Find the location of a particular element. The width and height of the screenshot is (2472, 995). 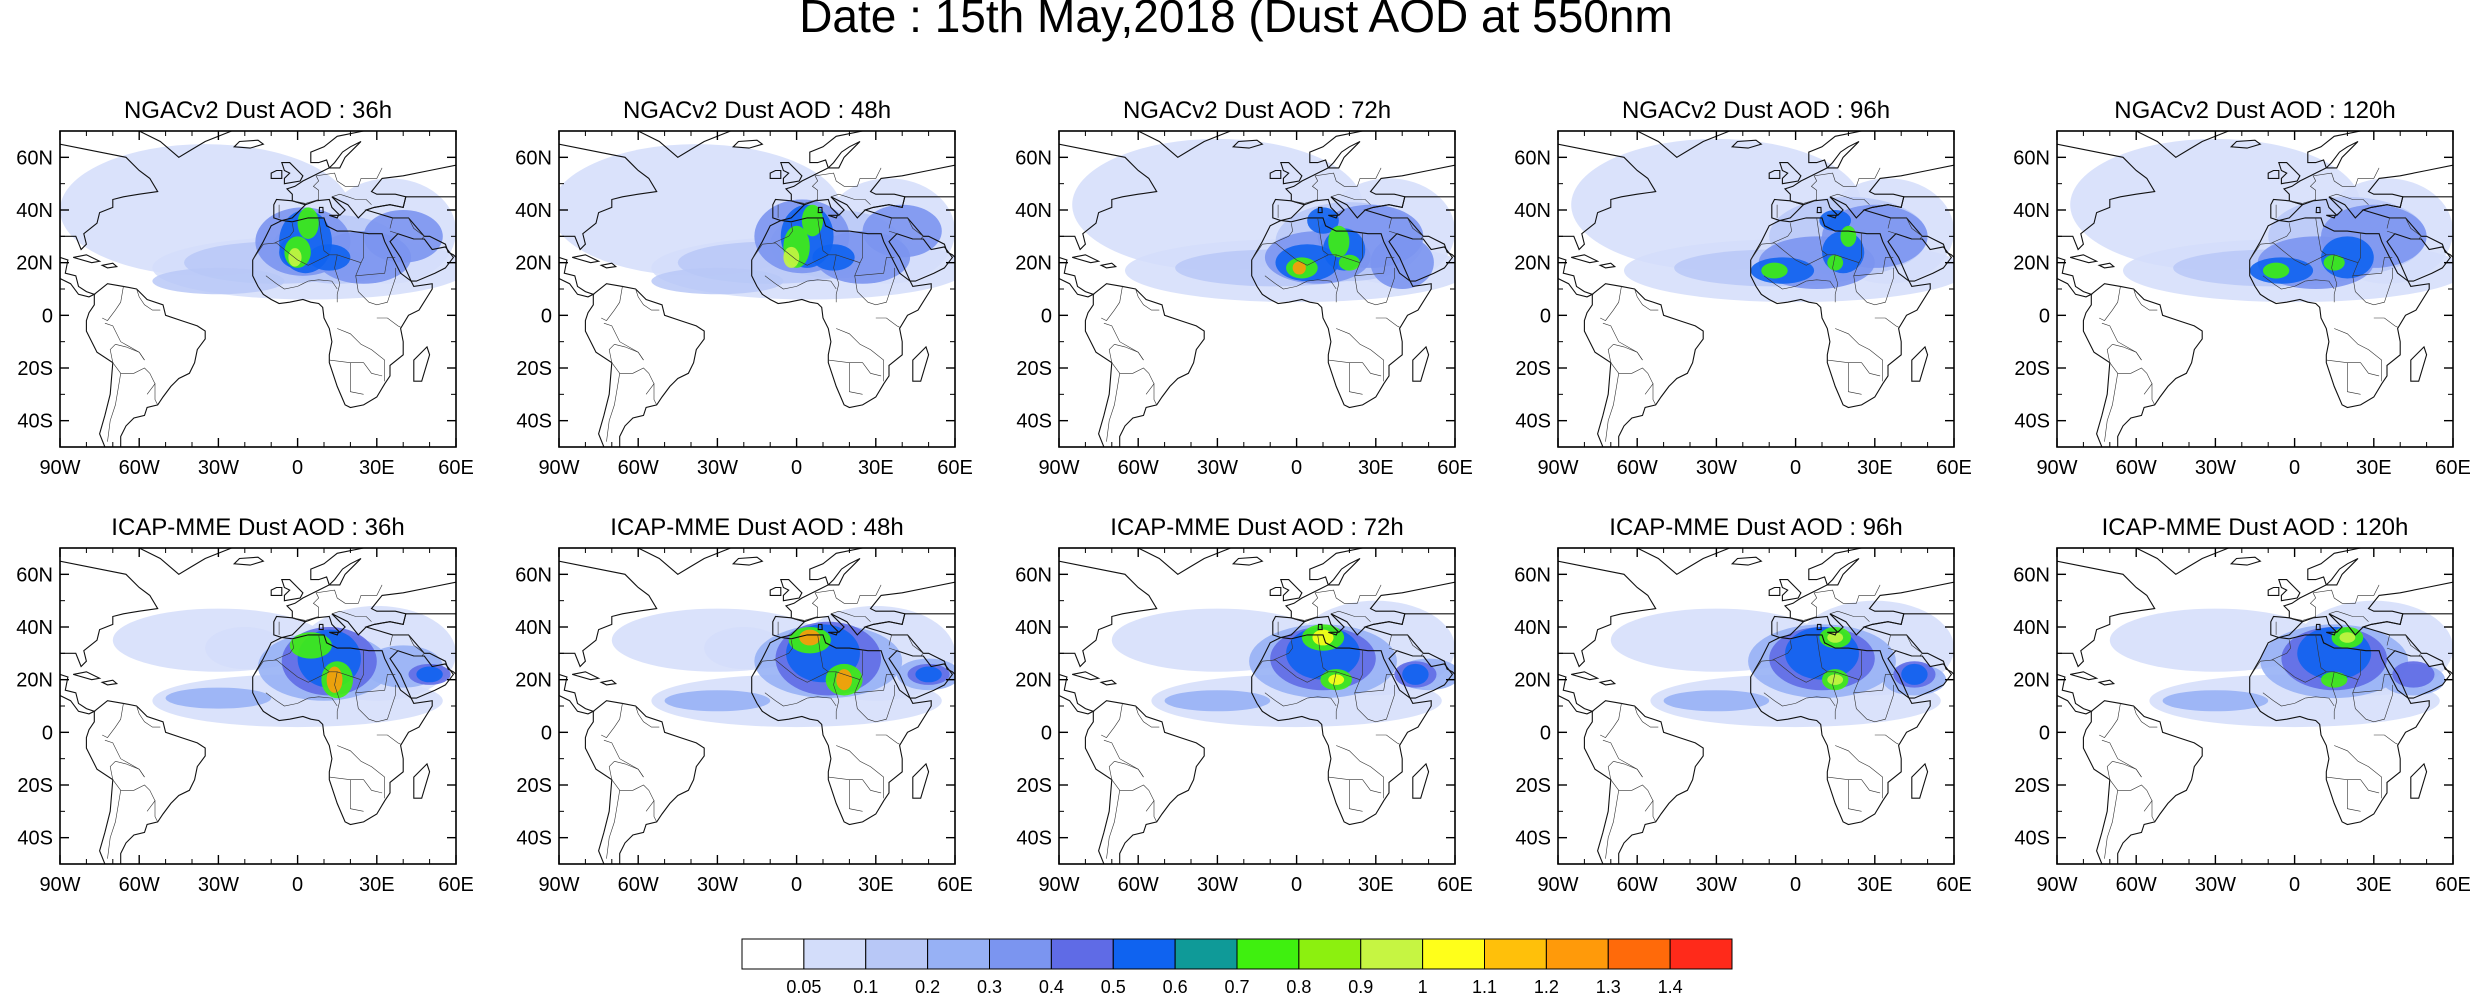

lon-tick-label: 90W is located at coordinates (2056, 885).